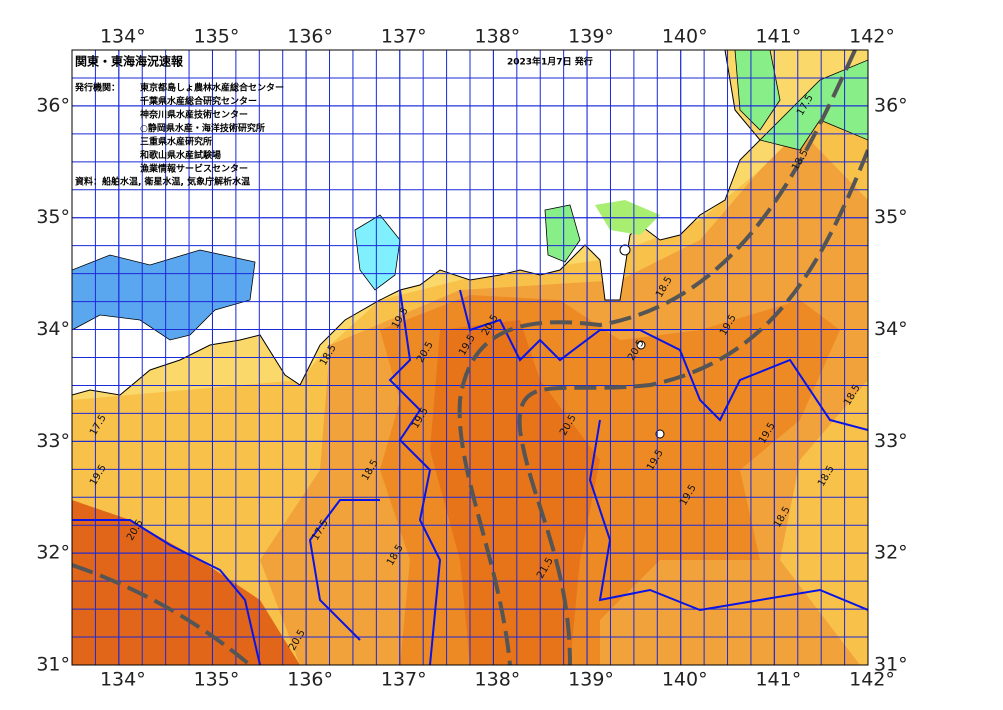 The width and height of the screenshot is (1003, 710). Describe the element at coordinates (550, 62) in the screenshot. I see `issue-date: 2023年1月7日 発行` at that location.